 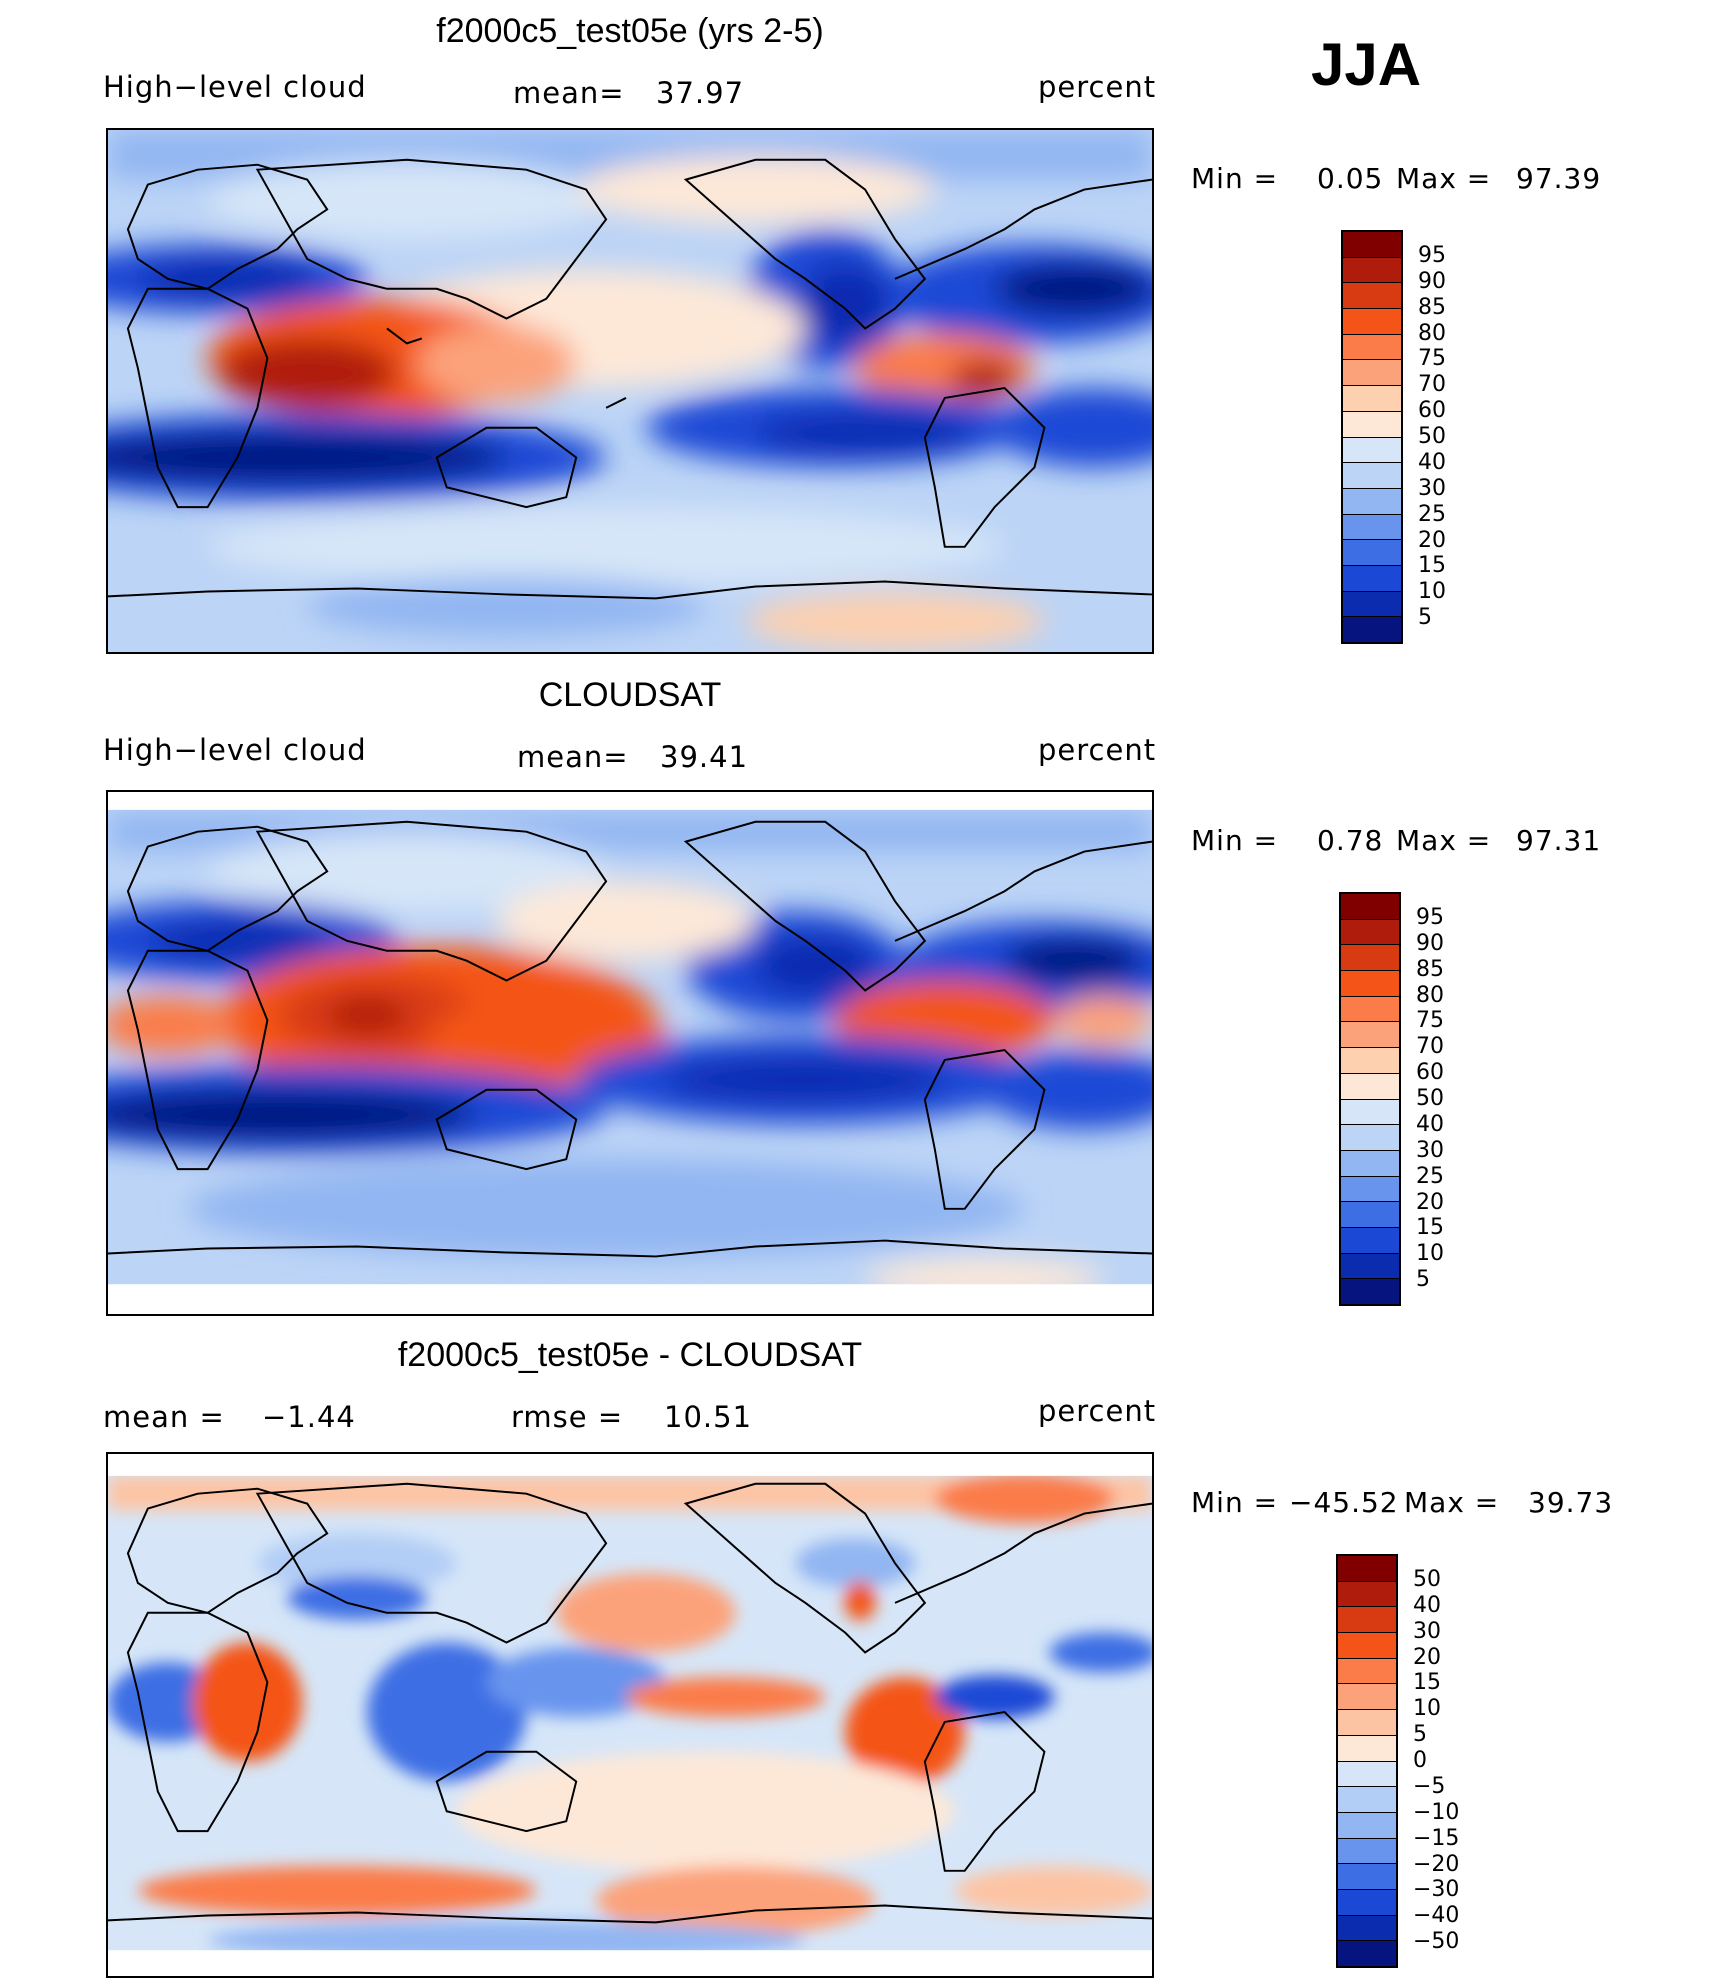 I want to click on colorbar-tick-label: 30, so click(x=1432, y=488).